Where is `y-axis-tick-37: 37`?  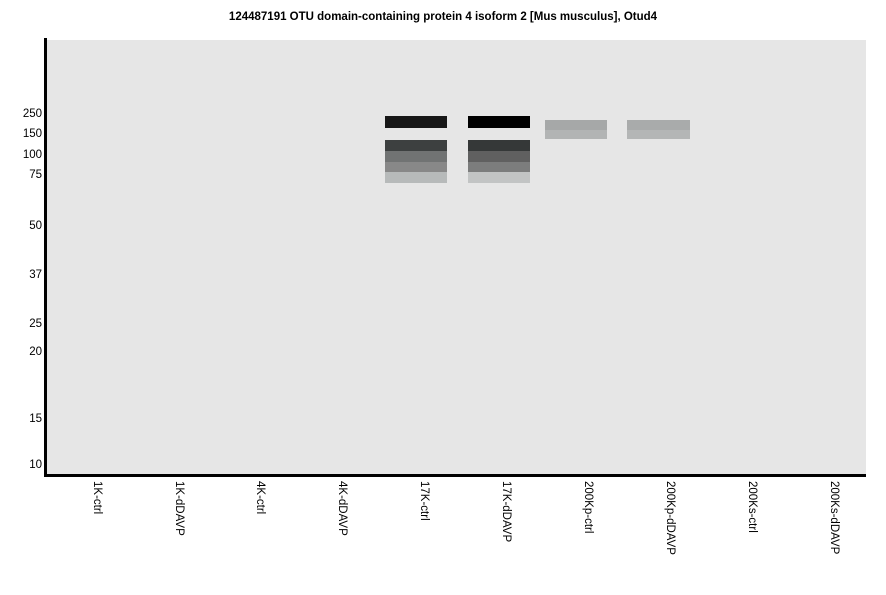 y-axis-tick-37: 37 is located at coordinates (35, 275).